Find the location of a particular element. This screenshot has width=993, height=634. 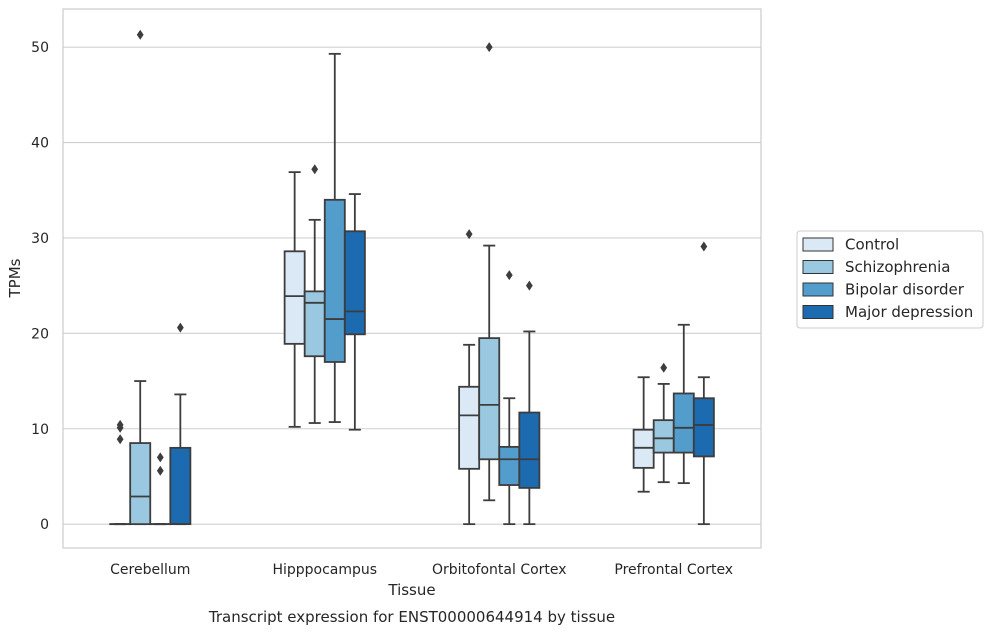

x-tick-label: Cerebellum is located at coordinates (150, 570).